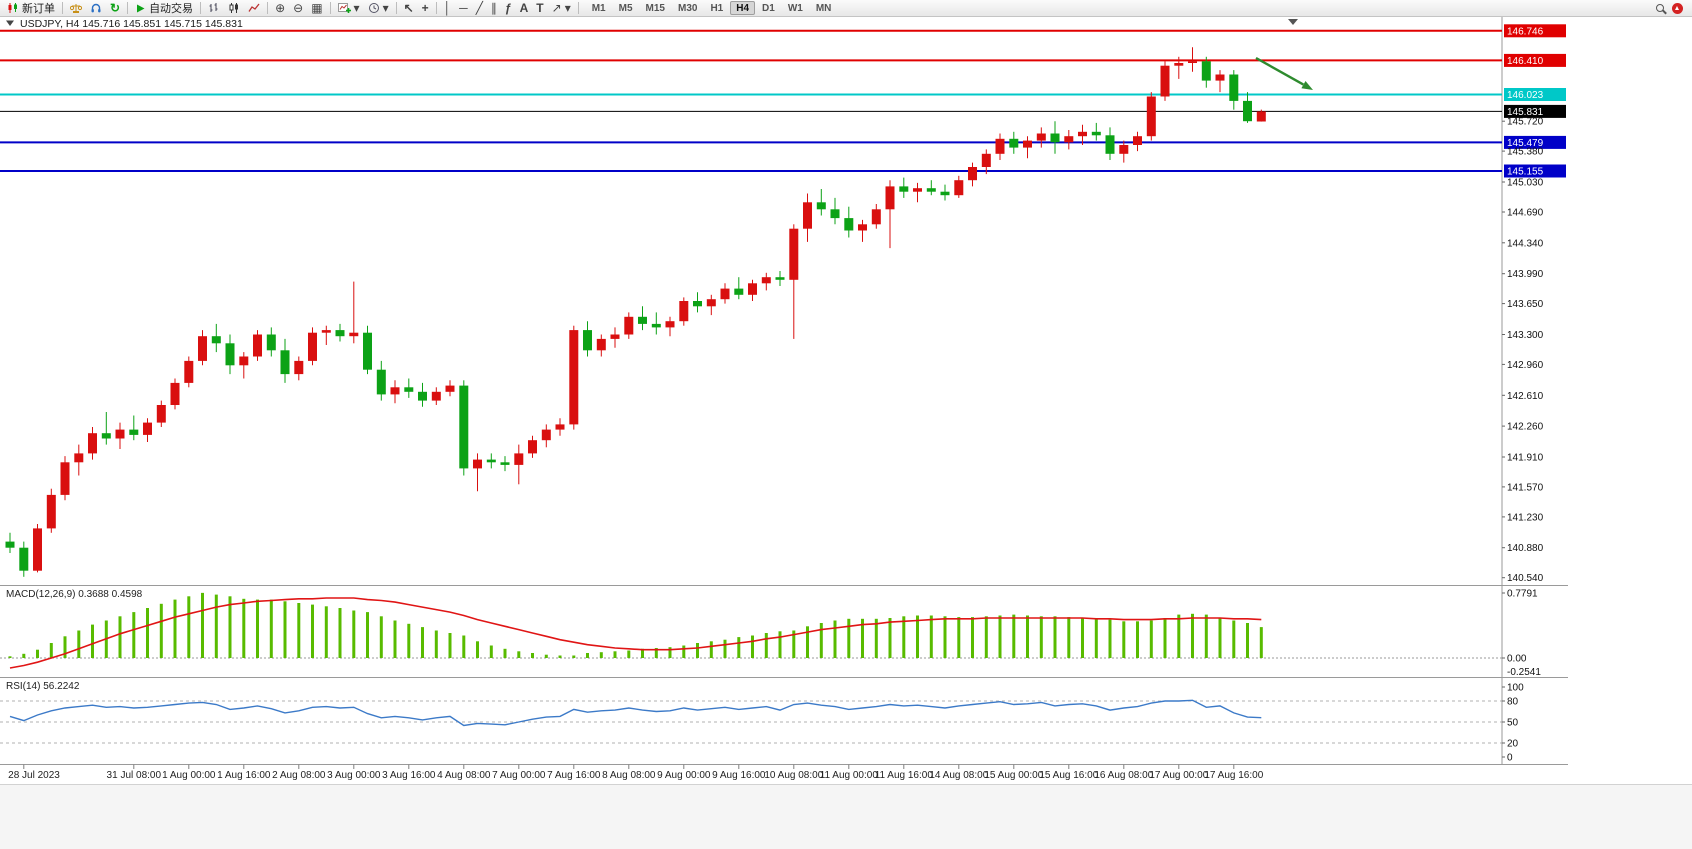 This screenshot has height=849, width=1692. I want to click on timeframe-toolbar: M1 M5 M15 M30 H1 H4 D1 W1 MN, so click(712, 8).